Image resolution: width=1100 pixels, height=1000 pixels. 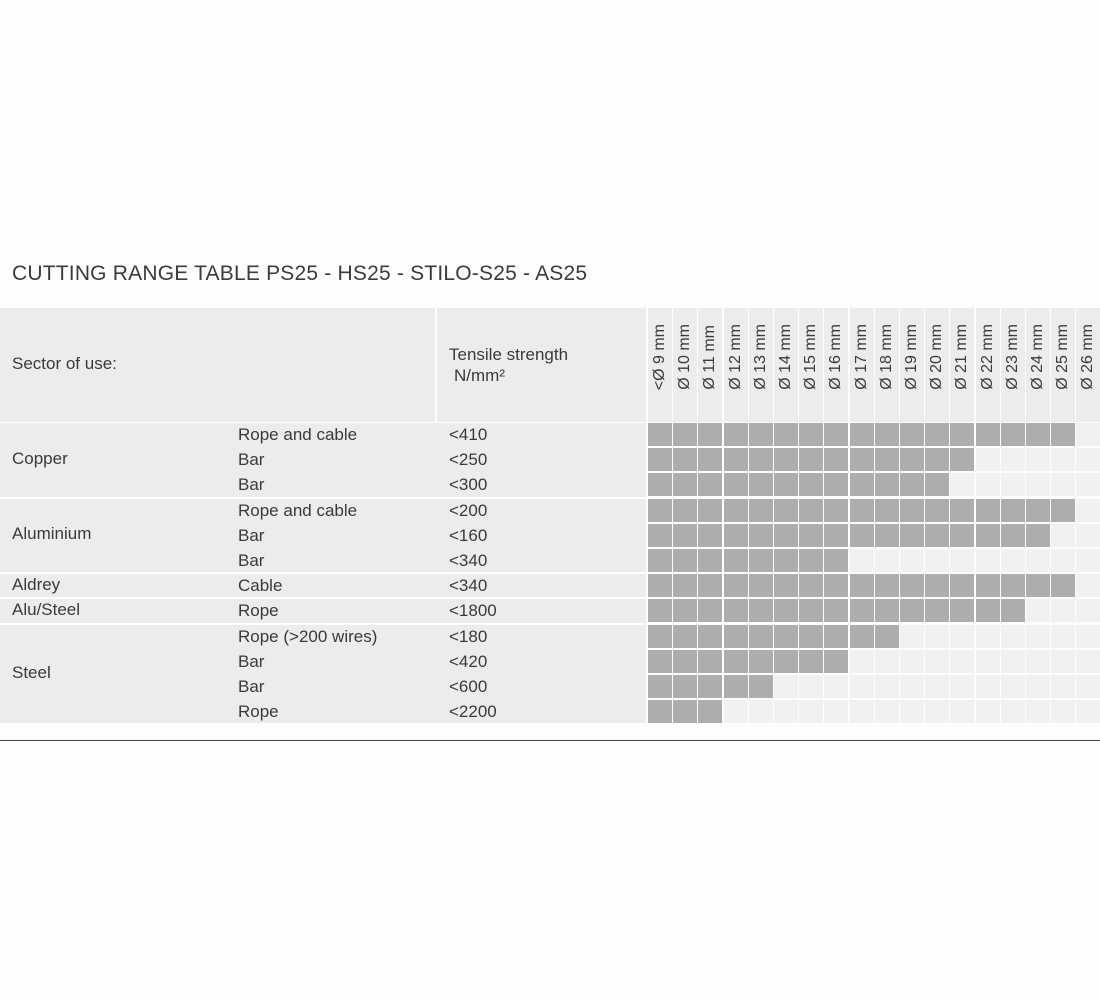 I want to click on tensile-value: <2200, so click(x=473, y=712).